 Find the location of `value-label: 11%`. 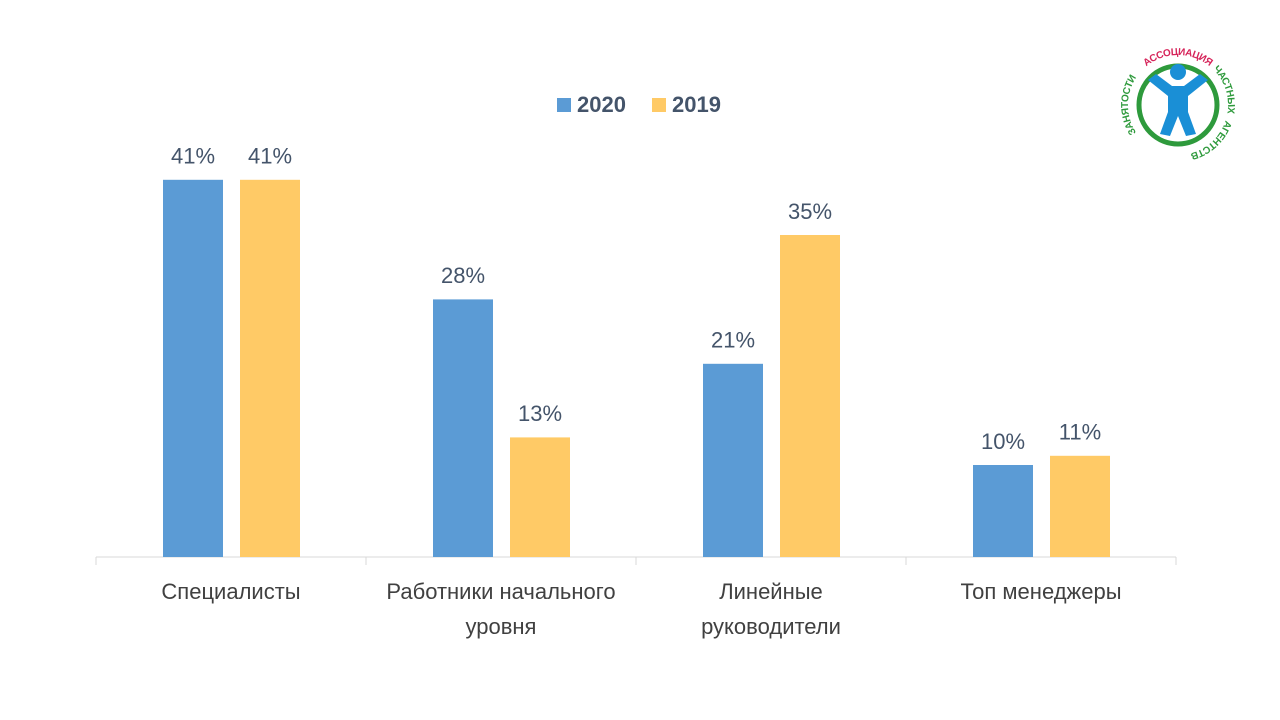

value-label: 11% is located at coordinates (1080, 432).